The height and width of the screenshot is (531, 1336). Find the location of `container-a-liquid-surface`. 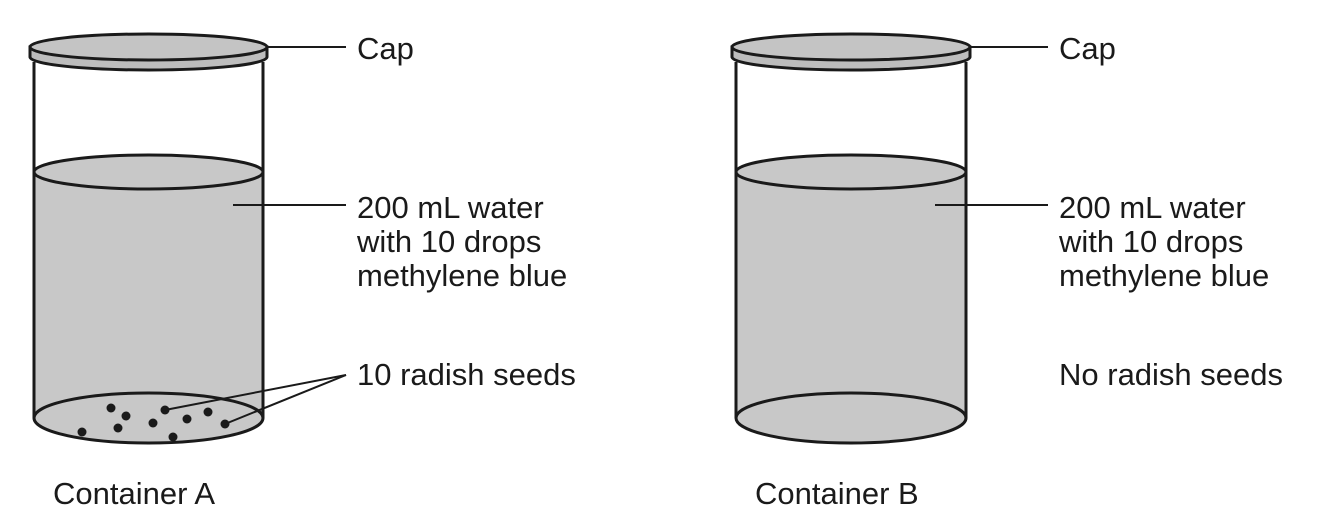

container-a-liquid-surface is located at coordinates (148, 172).